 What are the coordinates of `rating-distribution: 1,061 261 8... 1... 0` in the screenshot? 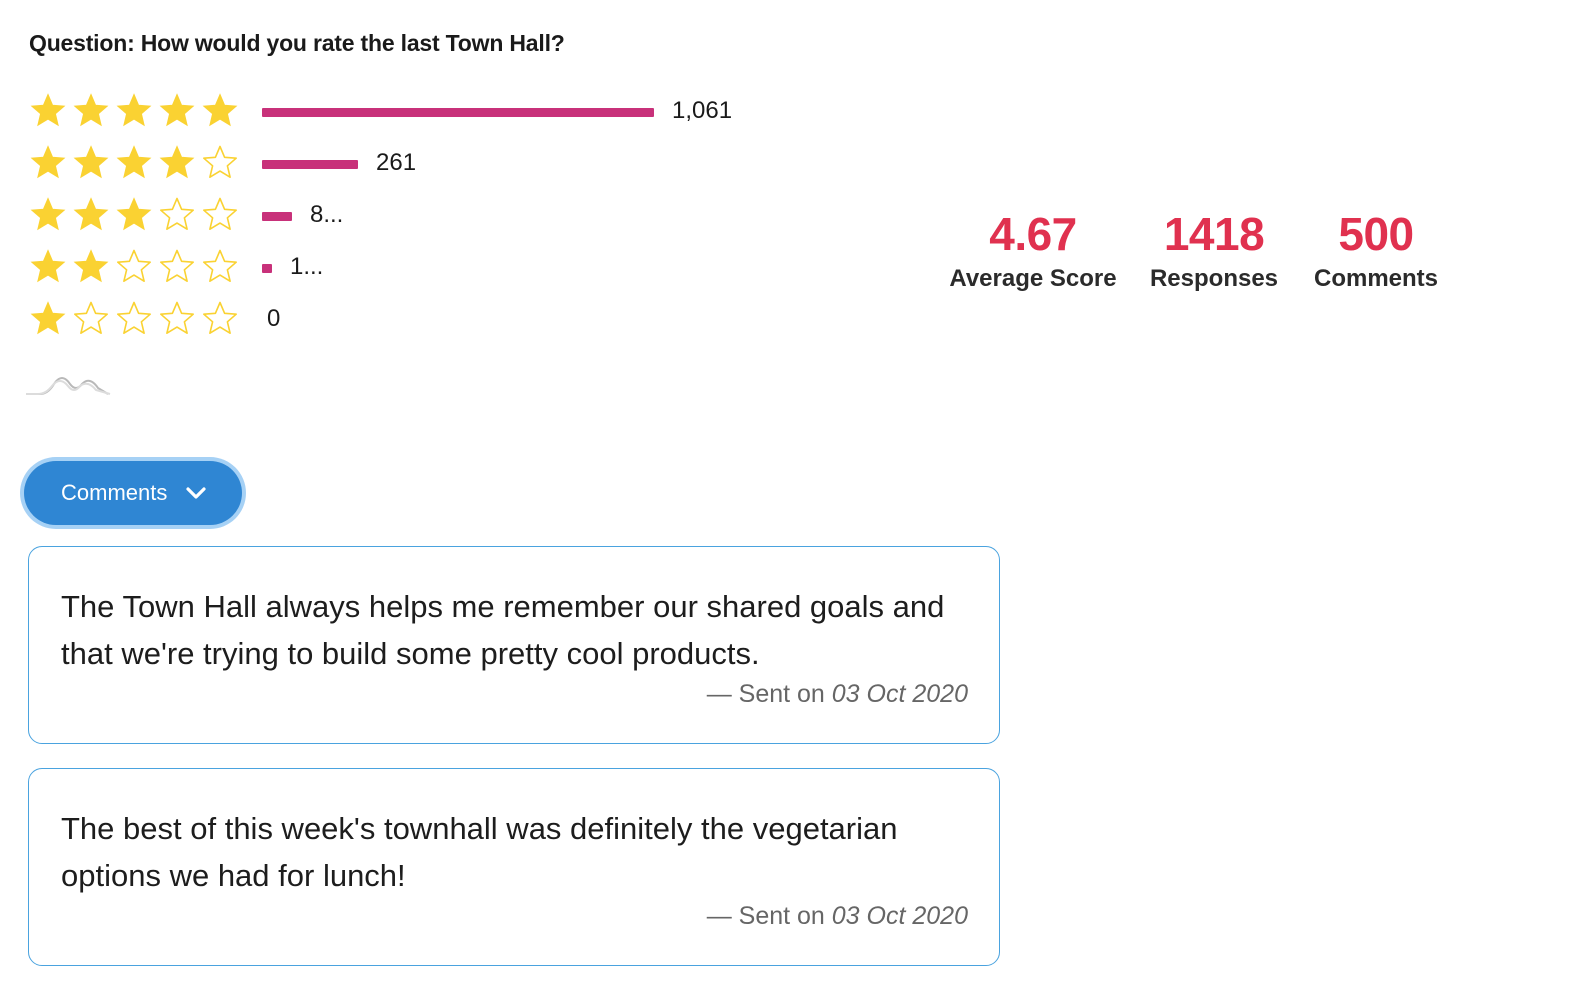 It's located at (409, 218).